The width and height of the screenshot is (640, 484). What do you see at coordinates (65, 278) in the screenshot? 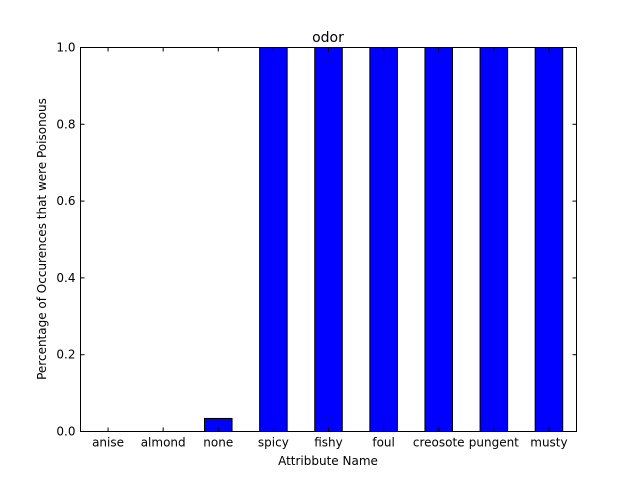
I see `y-tick-label: 0.4` at bounding box center [65, 278].